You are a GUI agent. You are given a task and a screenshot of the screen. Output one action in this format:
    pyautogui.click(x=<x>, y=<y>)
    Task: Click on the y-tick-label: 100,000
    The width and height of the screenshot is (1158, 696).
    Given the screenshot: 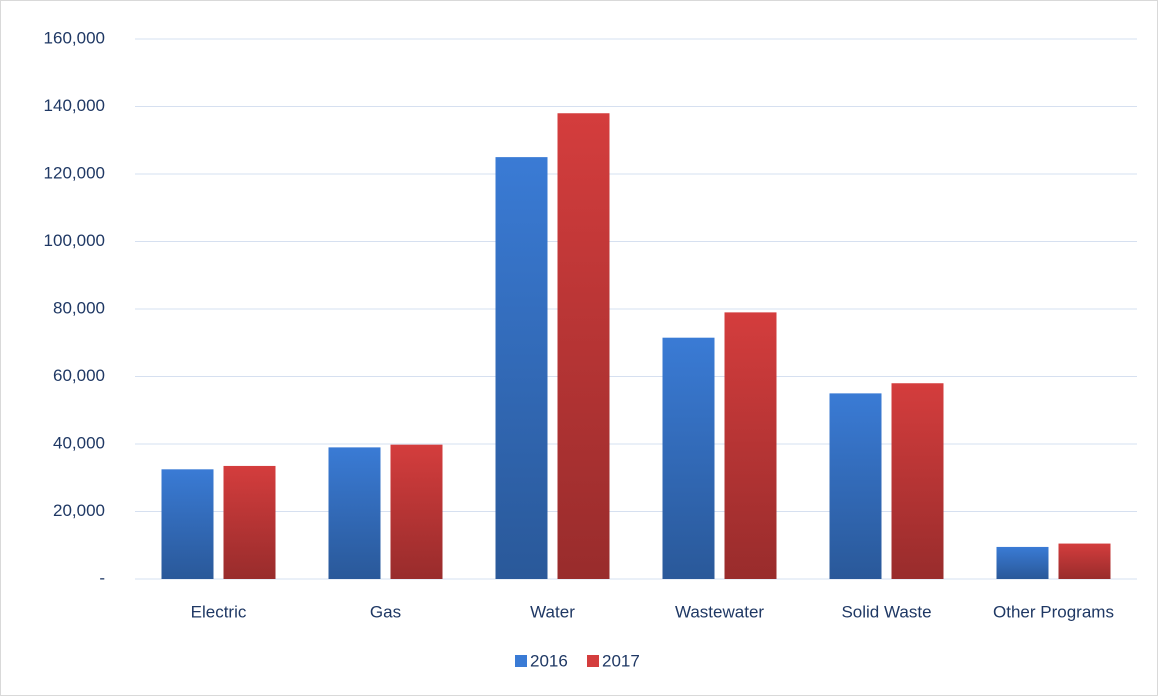 What is the action you would take?
    pyautogui.click(x=74, y=240)
    